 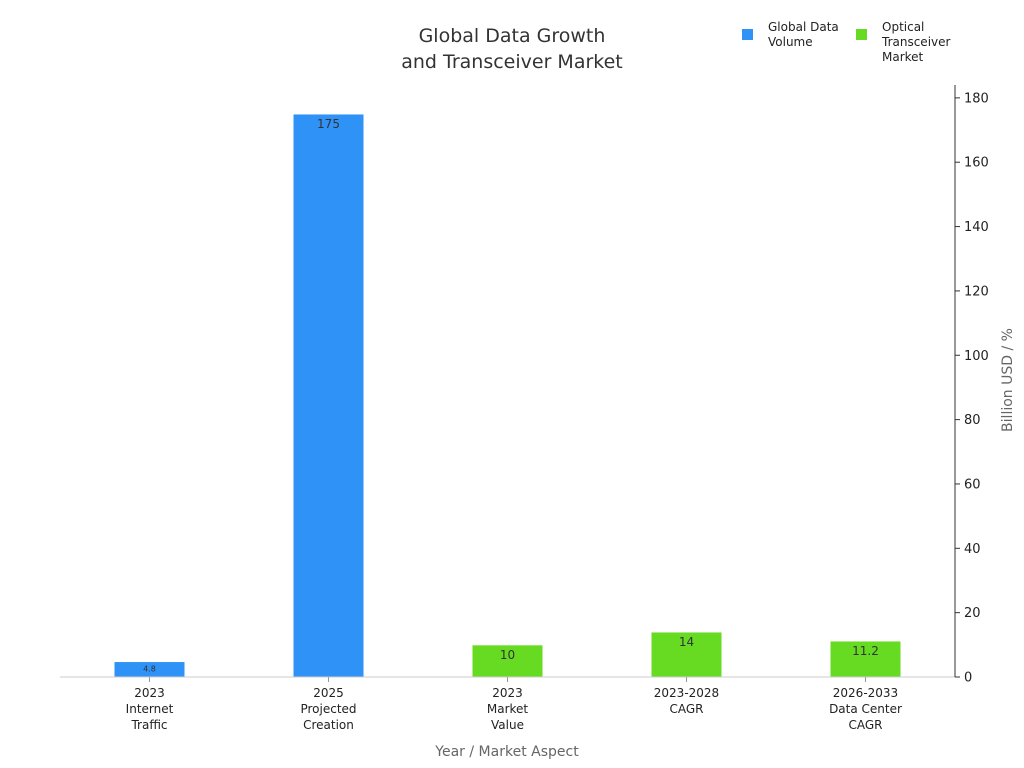 What do you see at coordinates (971, 385) in the screenshot?
I see `y-axis: 0 20 40 60 80 100 120 140 160 180` at bounding box center [971, 385].